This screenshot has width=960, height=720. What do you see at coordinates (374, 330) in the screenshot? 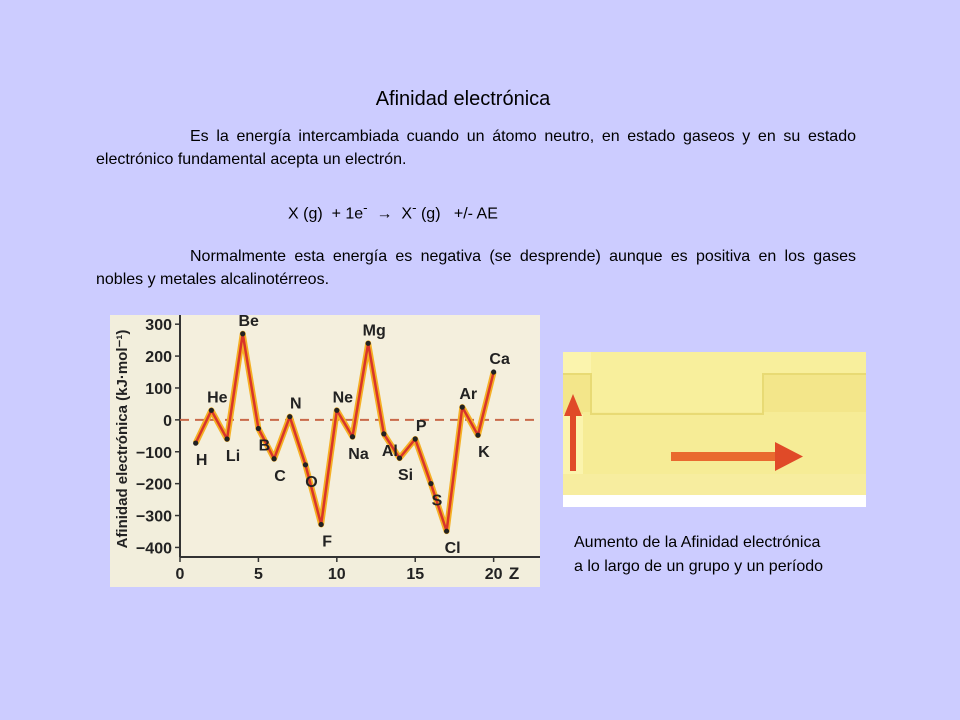
I see `point-label: Mg` at bounding box center [374, 330].